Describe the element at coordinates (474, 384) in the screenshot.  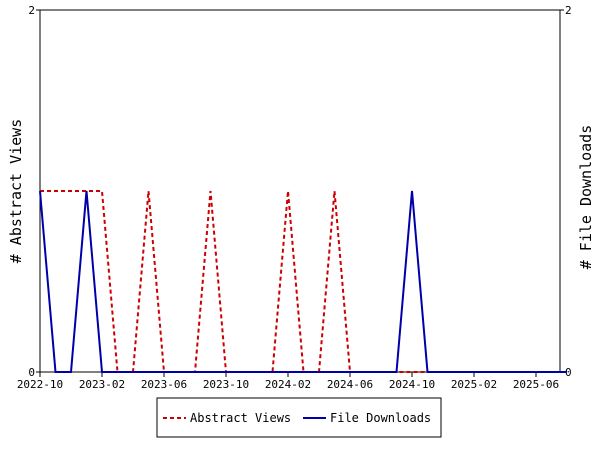
I see `x-tick-label: 2025-02` at that location.